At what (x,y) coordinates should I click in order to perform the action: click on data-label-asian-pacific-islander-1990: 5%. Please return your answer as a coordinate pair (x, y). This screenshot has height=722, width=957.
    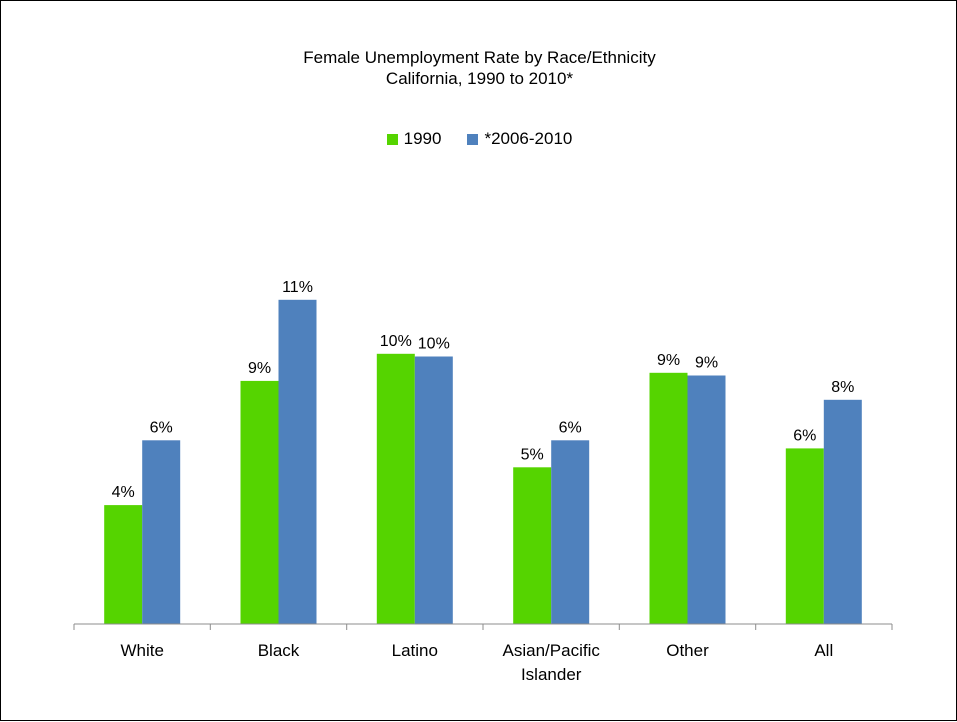
    Looking at the image, I should click on (532, 454).